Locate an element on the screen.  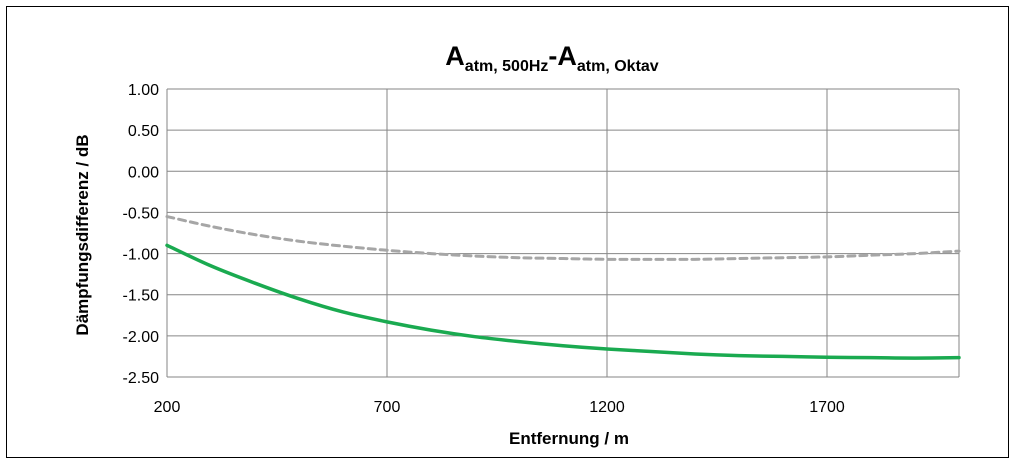
title-main-1: A is located at coordinates (455, 56).